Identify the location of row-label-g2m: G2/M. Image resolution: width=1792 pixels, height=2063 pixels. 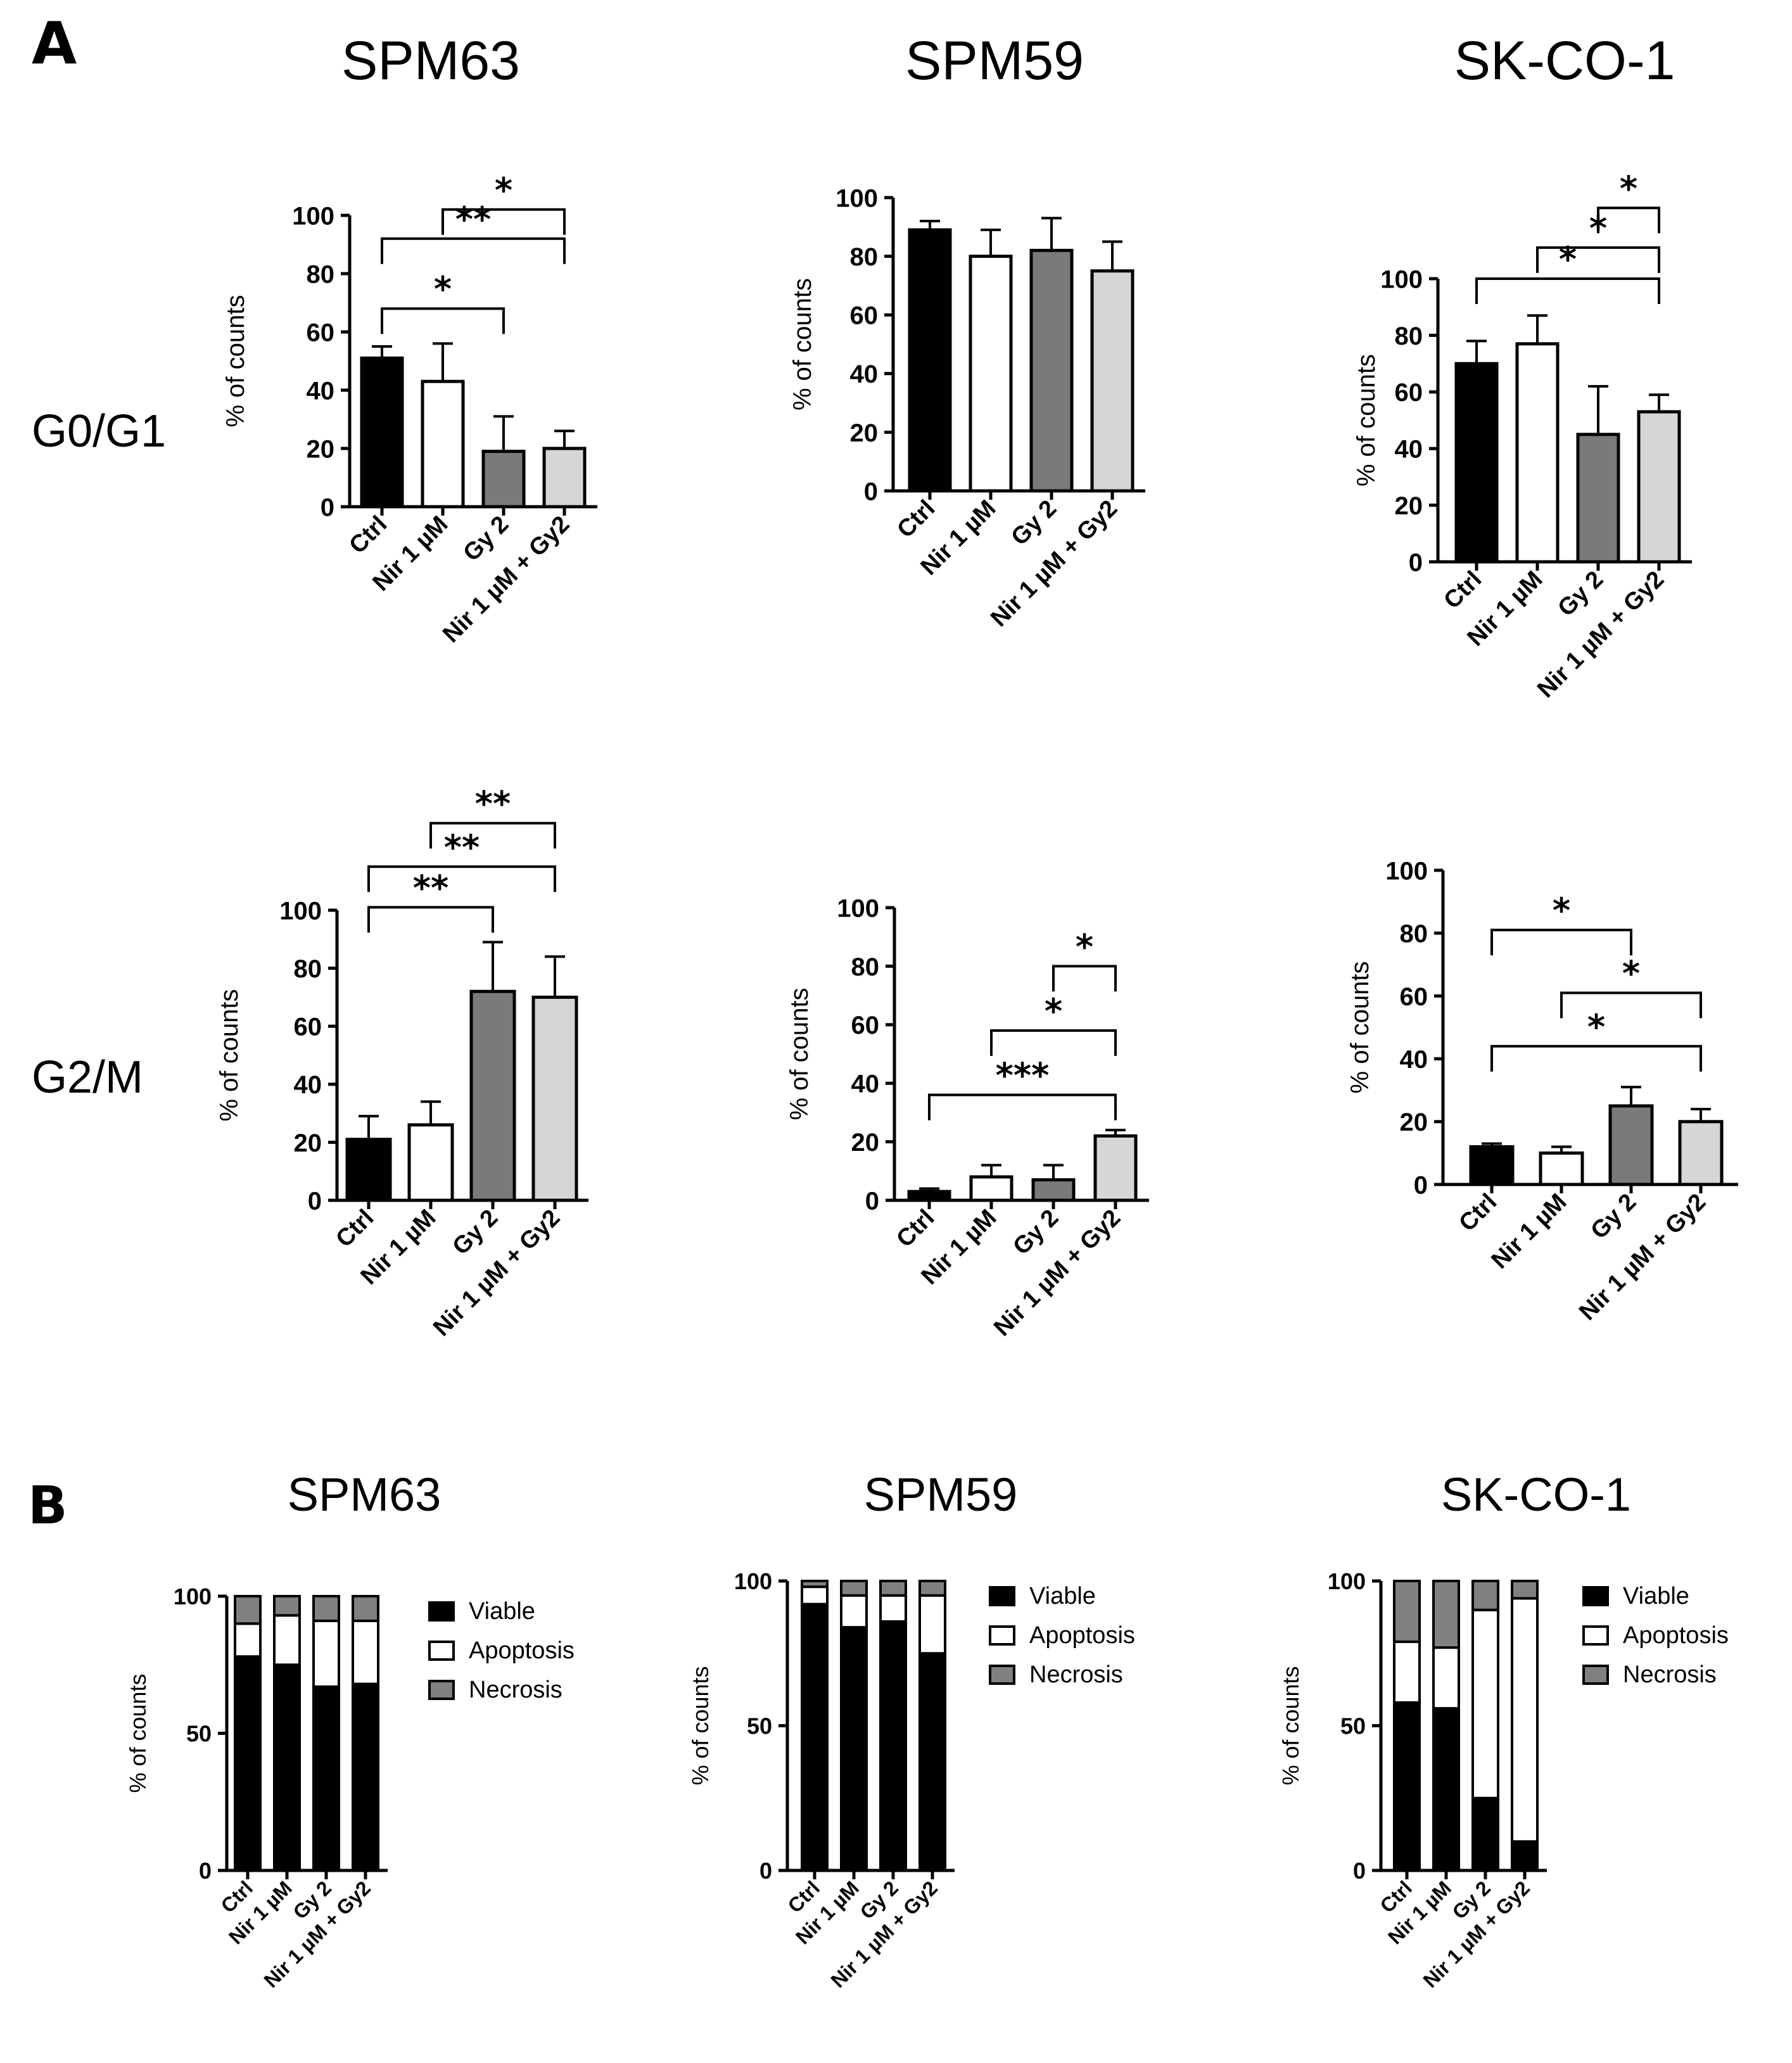
(87, 1077).